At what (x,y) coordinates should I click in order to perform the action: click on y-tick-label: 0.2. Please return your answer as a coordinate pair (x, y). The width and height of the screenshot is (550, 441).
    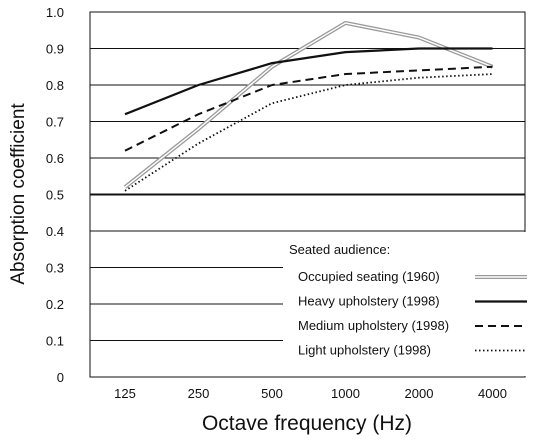
    Looking at the image, I should click on (55, 304).